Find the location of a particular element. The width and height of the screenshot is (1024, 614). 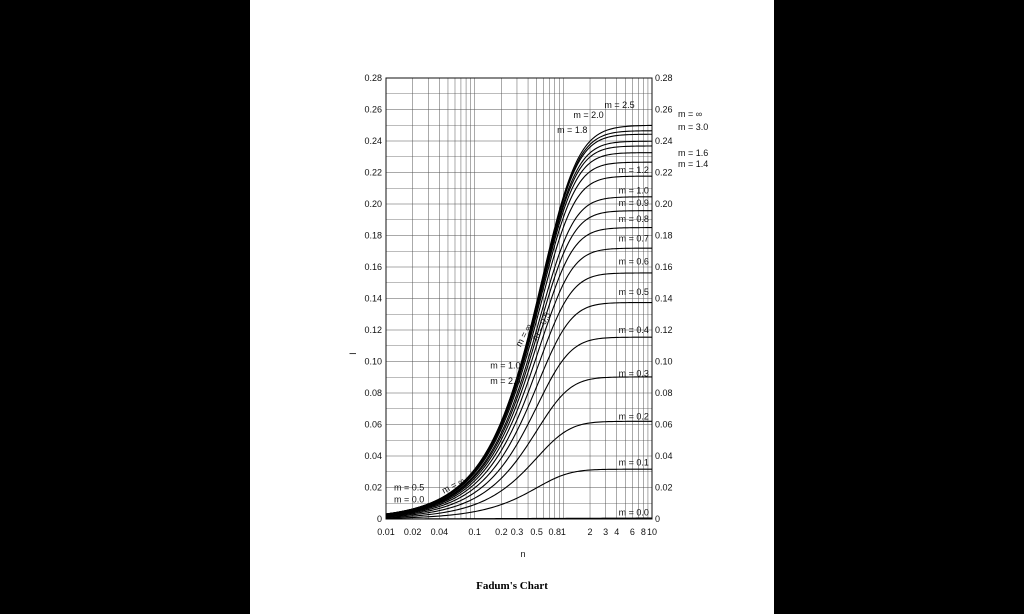

curve-label: m = 1.4 is located at coordinates (693, 164).